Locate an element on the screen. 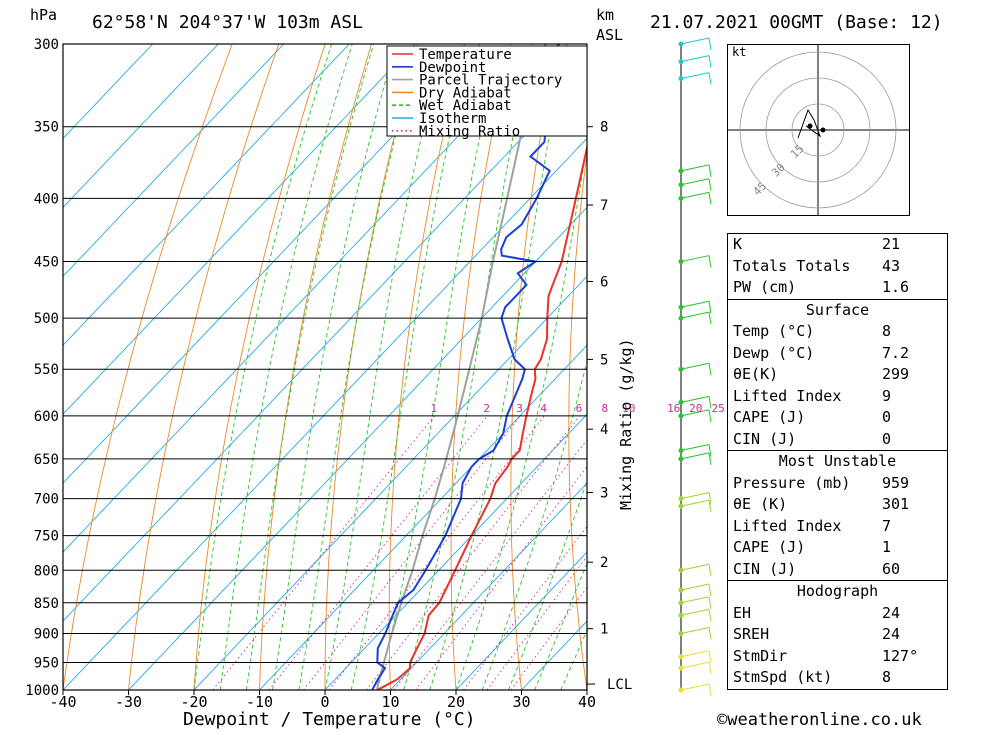  hodograph-unit: kt is located at coordinates (739, 52).